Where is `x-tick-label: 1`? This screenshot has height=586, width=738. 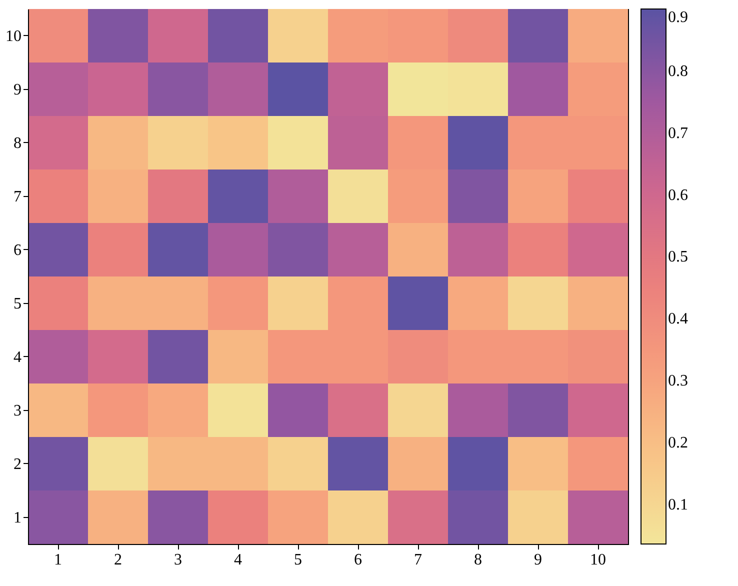 x-tick-label: 1 is located at coordinates (58, 560).